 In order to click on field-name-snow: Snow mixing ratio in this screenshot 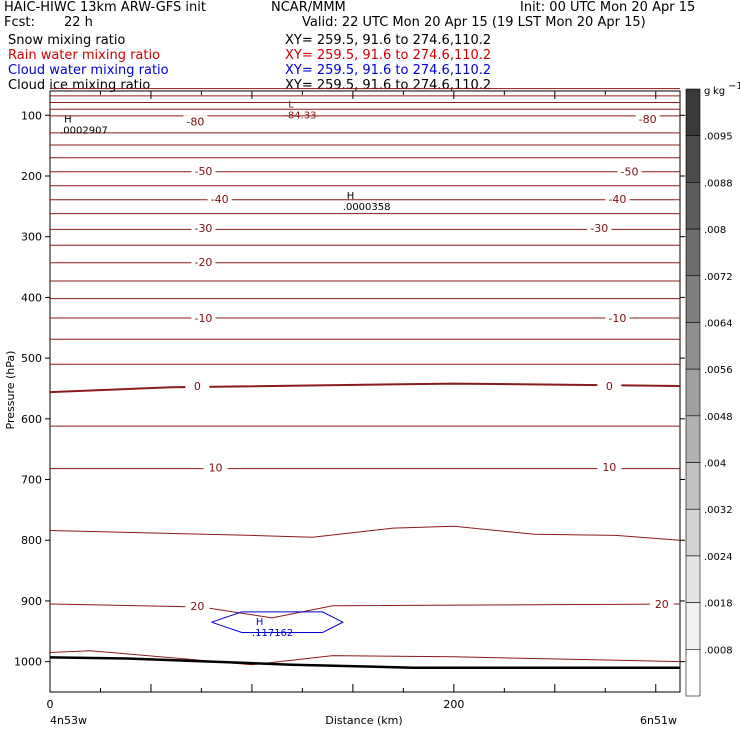, I will do `click(67, 40)`.